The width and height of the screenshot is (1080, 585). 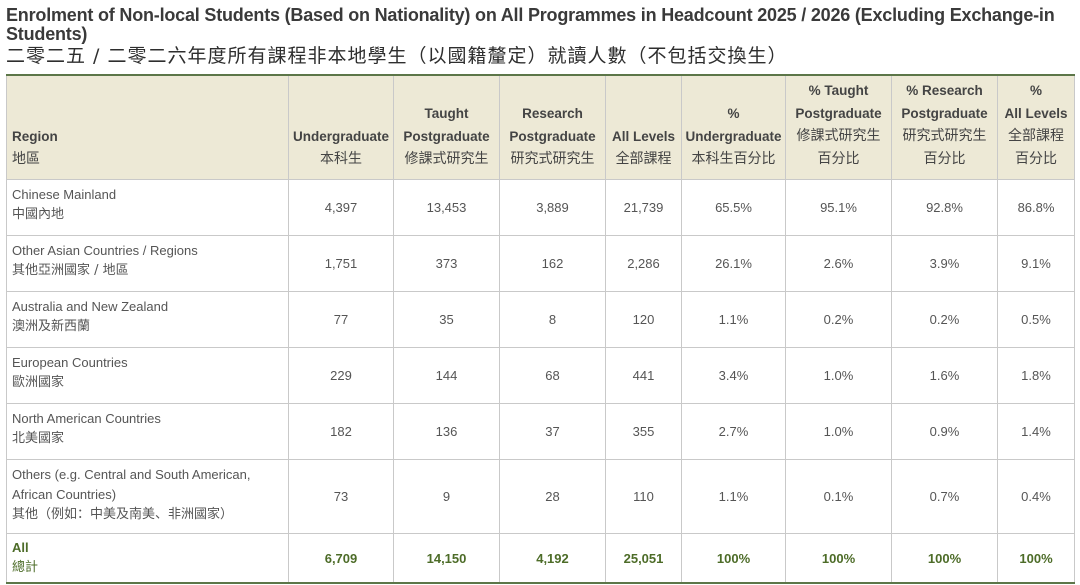 What do you see at coordinates (86, 418) in the screenshot?
I see `region-name-en: North American Countries` at bounding box center [86, 418].